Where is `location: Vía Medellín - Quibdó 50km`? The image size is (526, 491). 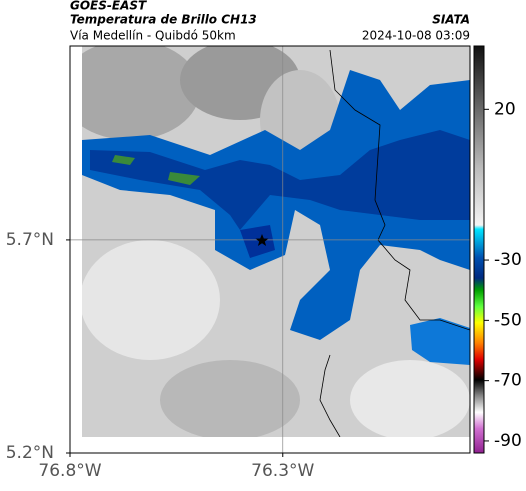 location: Vía Medellín - Quibdó 50km is located at coordinates (153, 36).